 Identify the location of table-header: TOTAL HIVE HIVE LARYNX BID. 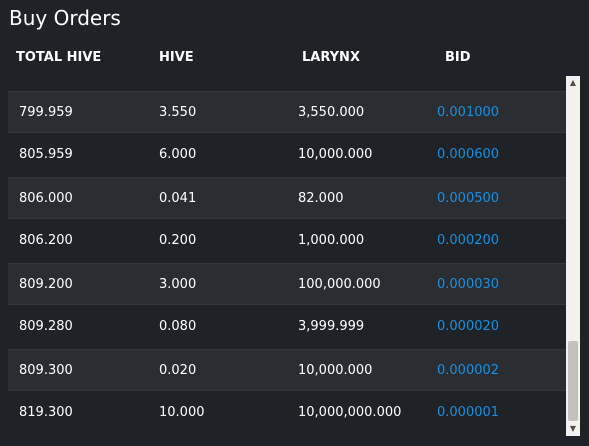
(294, 60).